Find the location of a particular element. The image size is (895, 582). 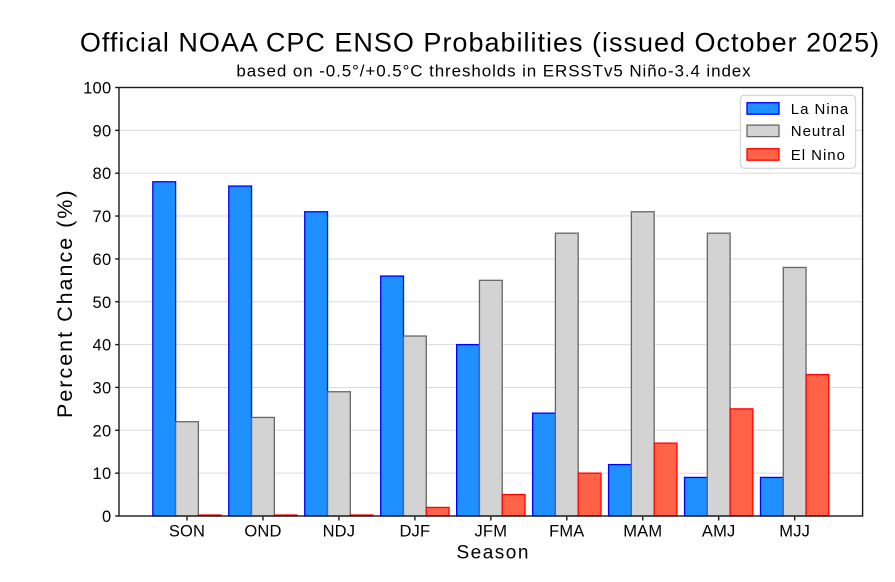

svg-text: AMJ is located at coordinates (719, 531).